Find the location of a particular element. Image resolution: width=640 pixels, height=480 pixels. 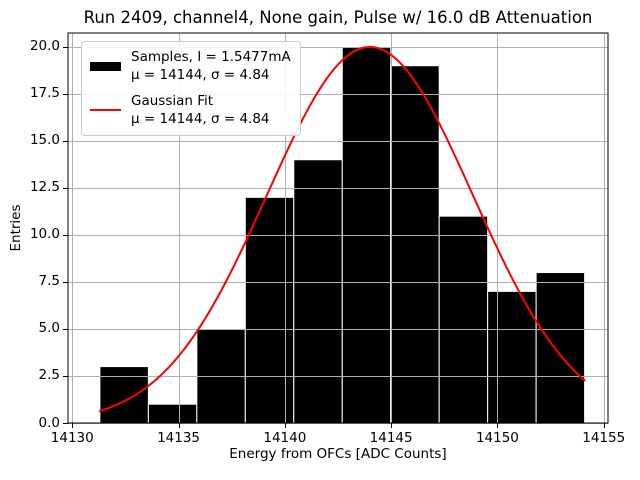

red-line-swatch is located at coordinates (105, 110).